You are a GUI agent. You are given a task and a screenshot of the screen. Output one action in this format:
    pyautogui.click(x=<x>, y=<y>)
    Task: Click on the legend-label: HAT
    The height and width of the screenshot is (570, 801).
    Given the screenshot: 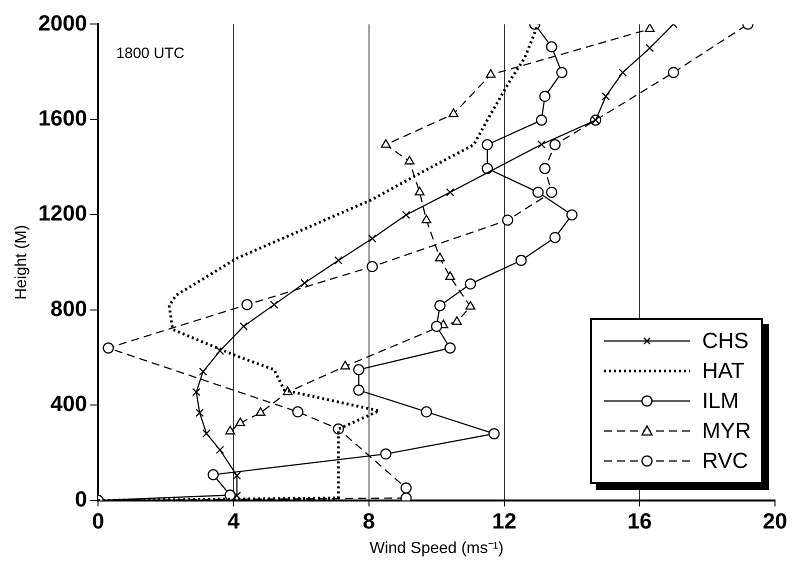 What is the action you would take?
    pyautogui.click(x=723, y=371)
    